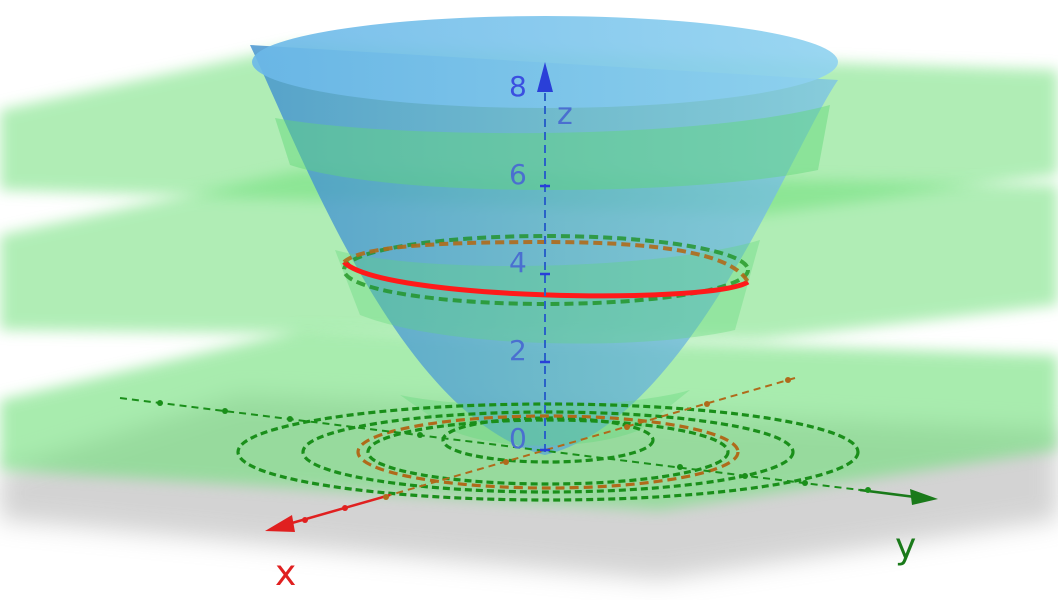  I want to click on z-tick-6: 6, so click(518, 174).